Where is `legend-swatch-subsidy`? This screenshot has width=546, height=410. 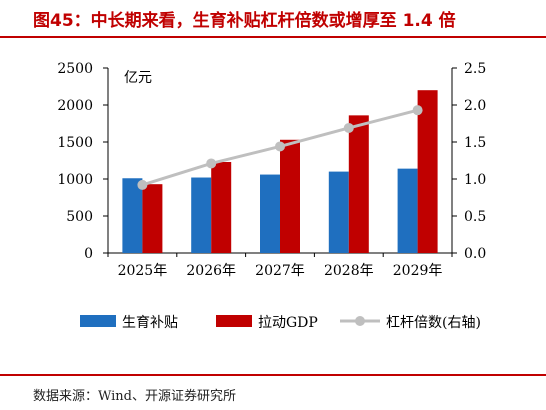 legend-swatch-subsidy is located at coordinates (98, 321).